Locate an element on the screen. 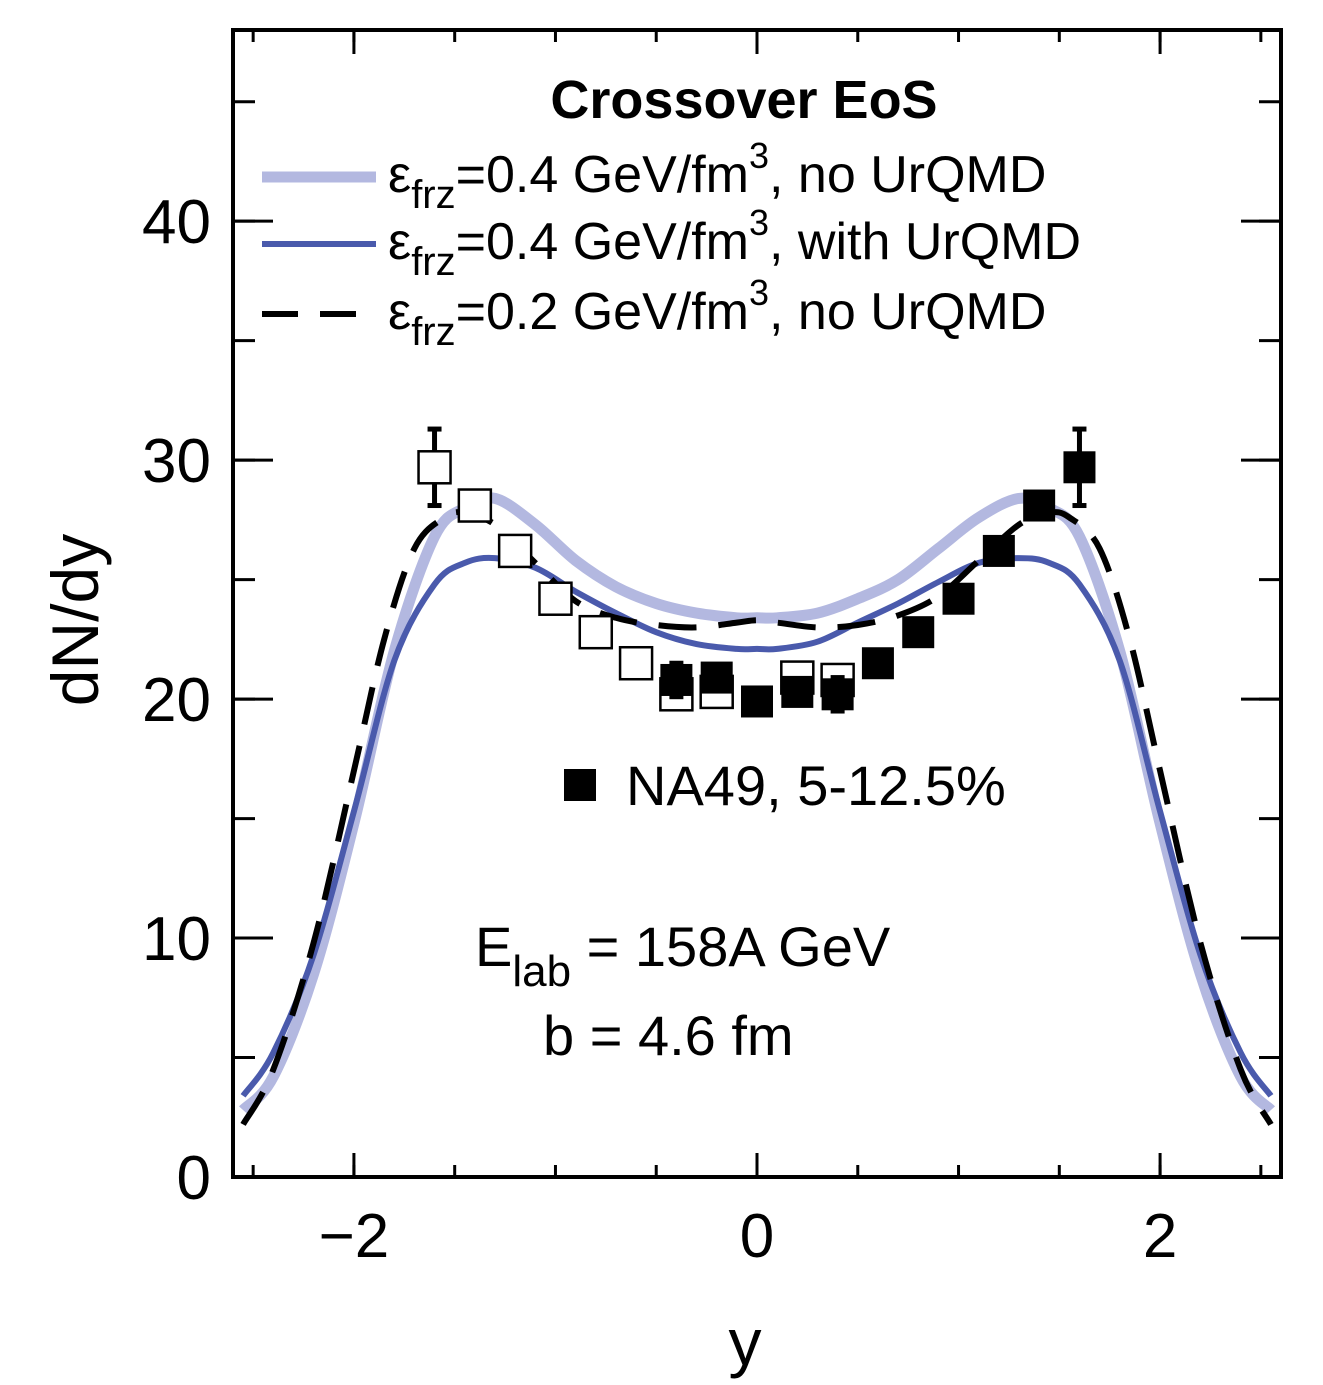 The height and width of the screenshot is (1385, 1323). data-points is located at coordinates (756, 572).